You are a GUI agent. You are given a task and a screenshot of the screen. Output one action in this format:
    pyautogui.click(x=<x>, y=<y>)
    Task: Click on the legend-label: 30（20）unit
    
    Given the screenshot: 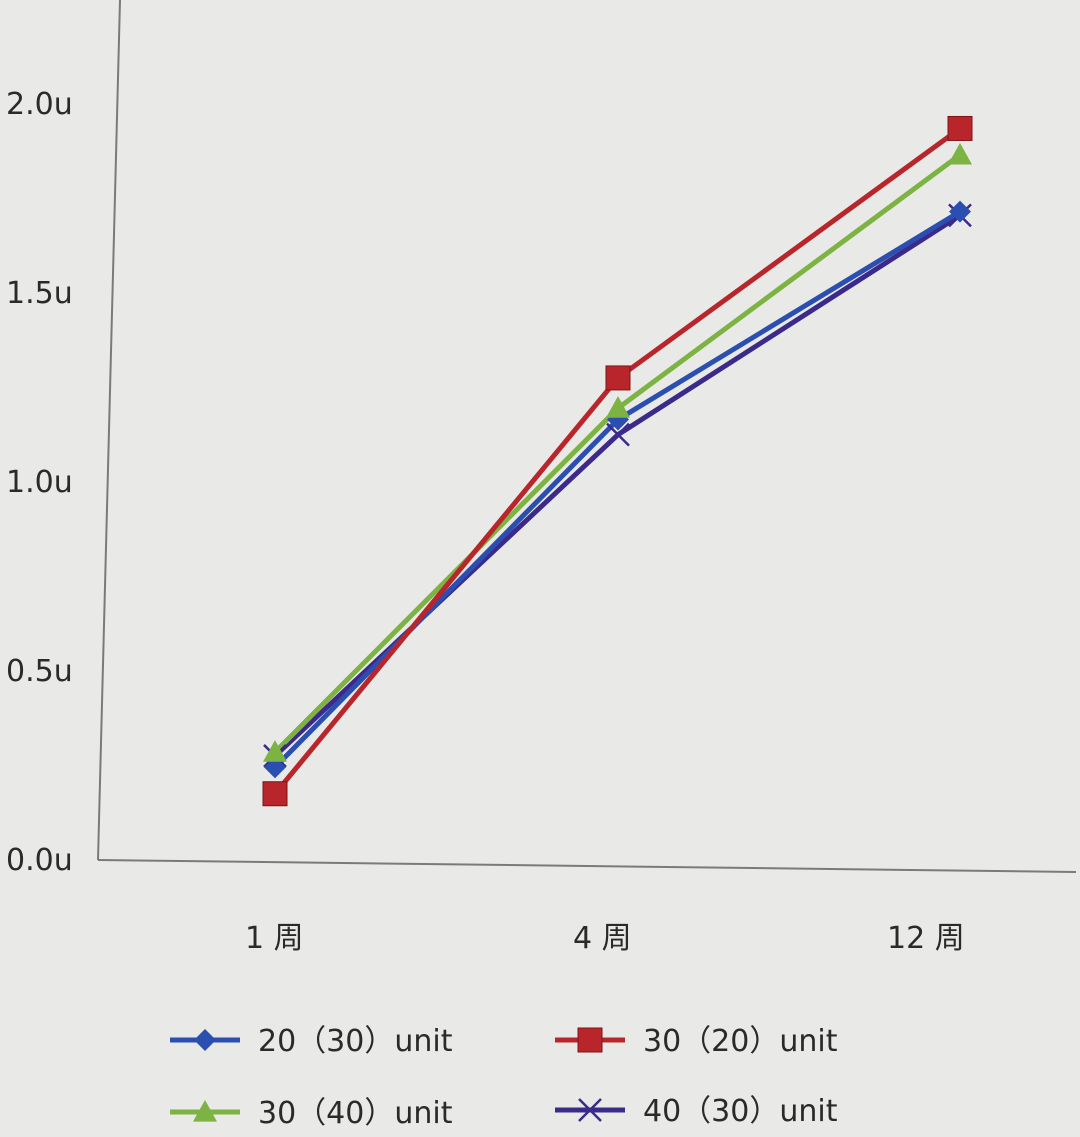 What is the action you would take?
    pyautogui.click(x=740, y=1041)
    